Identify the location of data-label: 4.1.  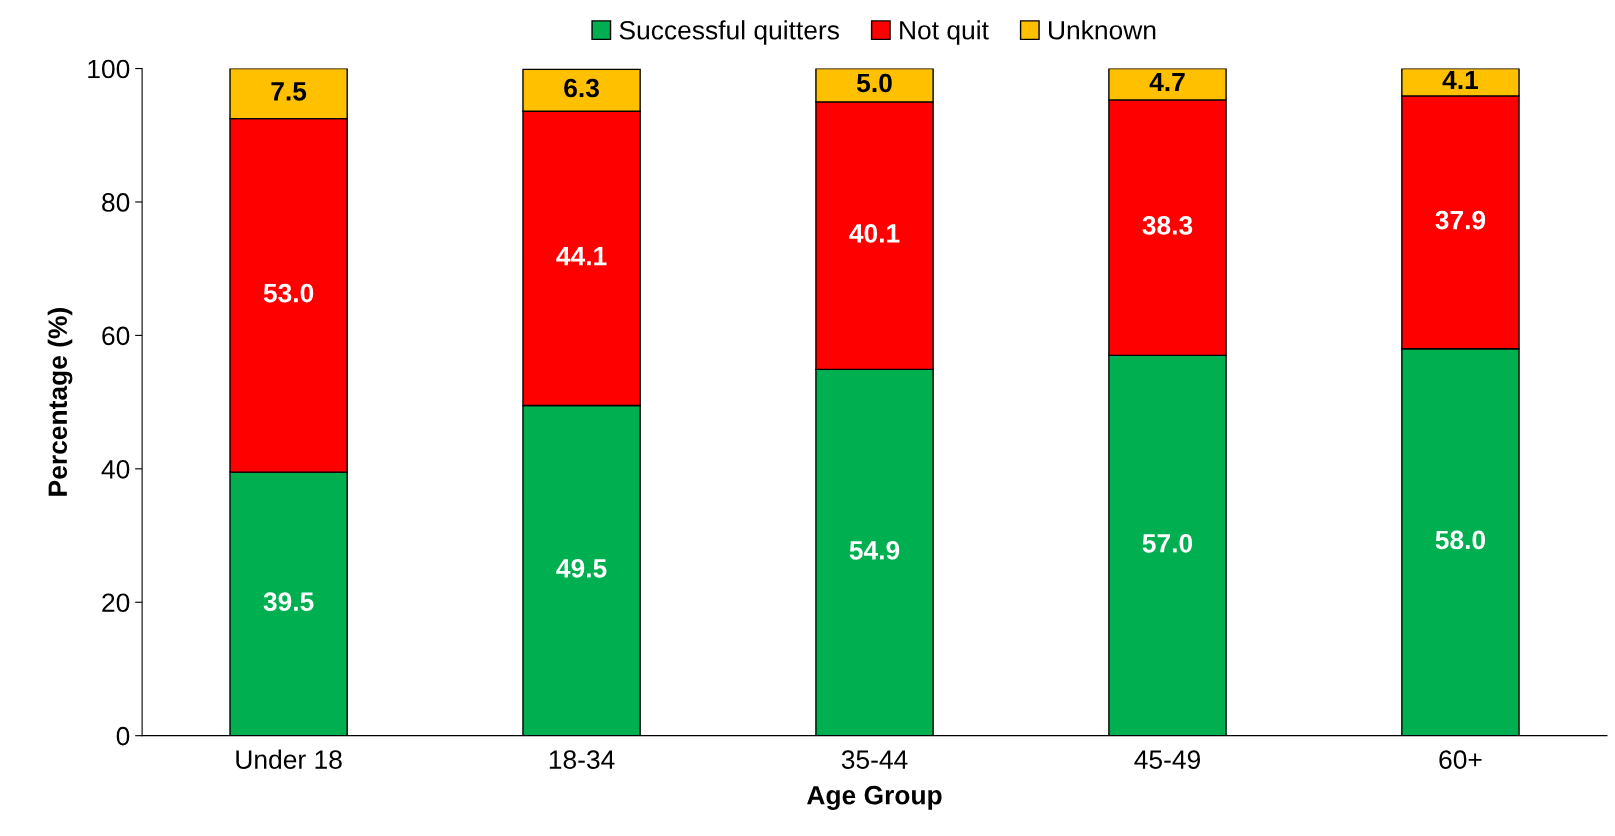
(1460, 80).